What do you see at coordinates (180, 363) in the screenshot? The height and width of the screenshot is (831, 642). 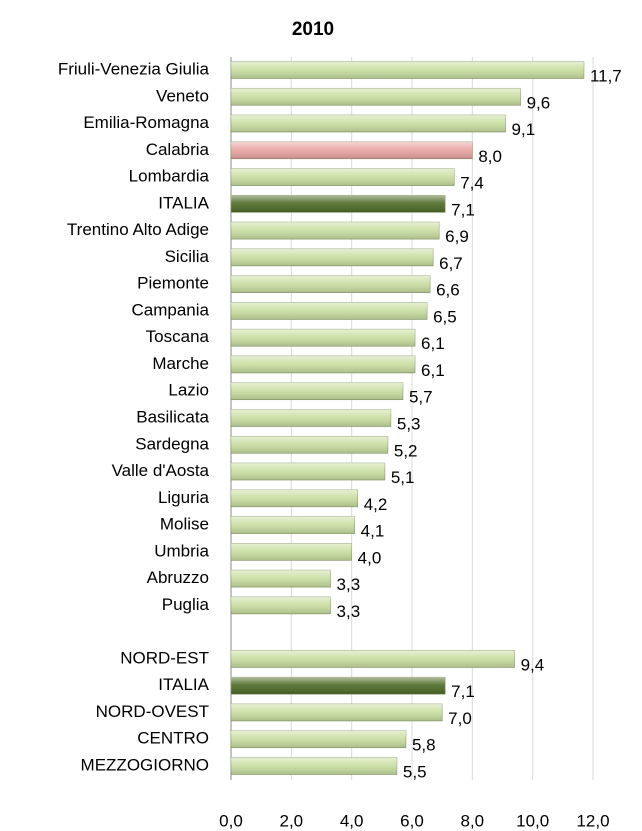 I see `y-tick-label: Marche` at bounding box center [180, 363].